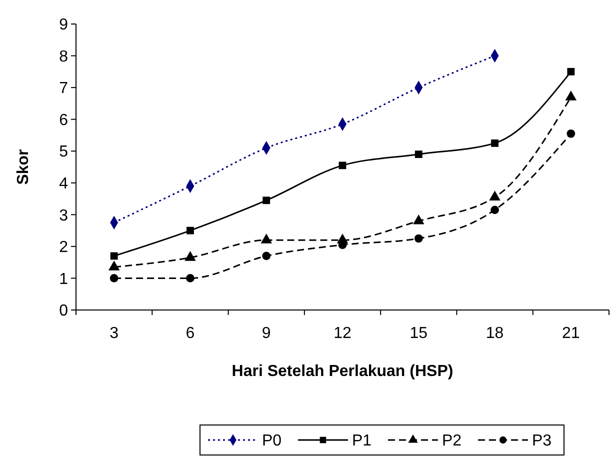 The image size is (615, 463). What do you see at coordinates (63, 279) in the screenshot?
I see `y-tick-label: 1` at bounding box center [63, 279].